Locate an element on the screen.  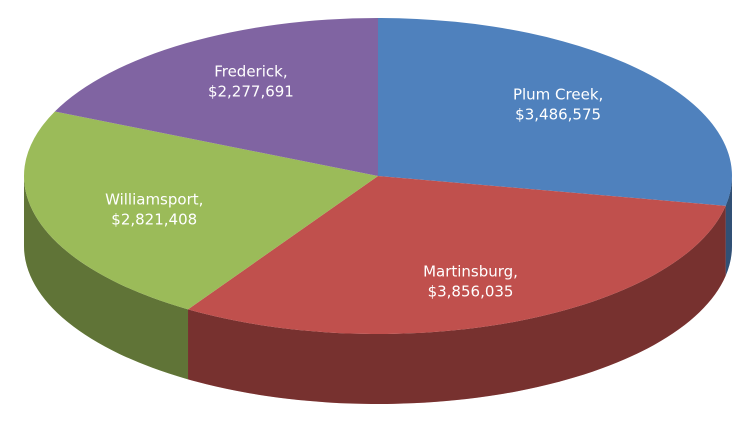
data-label: Plum Creek, $3,486,575 is located at coordinates (558, 105).